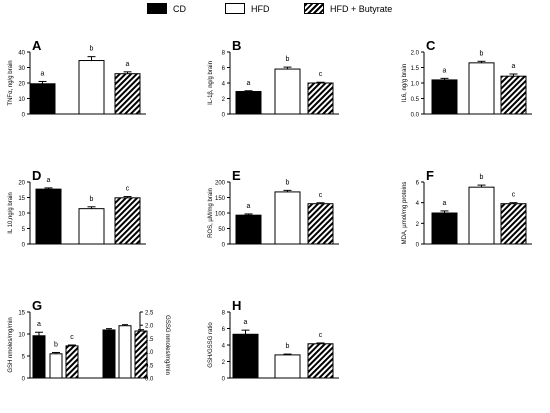 The image size is (550, 413). What do you see at coordinates (430, 175) in the screenshot?
I see `panel-letter-f: F` at bounding box center [430, 175].